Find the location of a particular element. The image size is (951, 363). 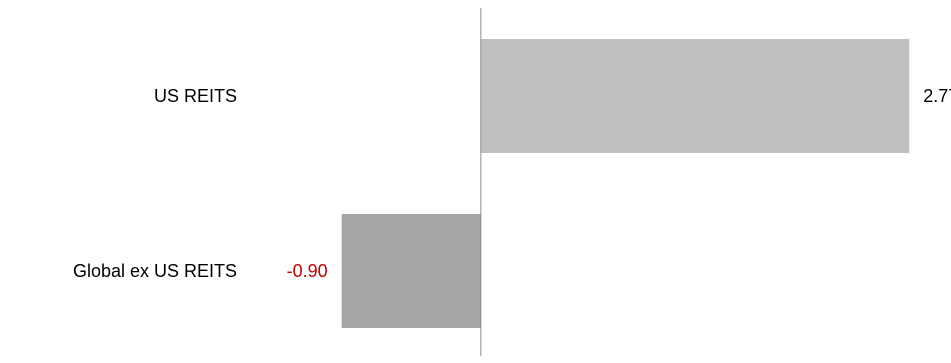

bar-us-reits is located at coordinates (695, 96).